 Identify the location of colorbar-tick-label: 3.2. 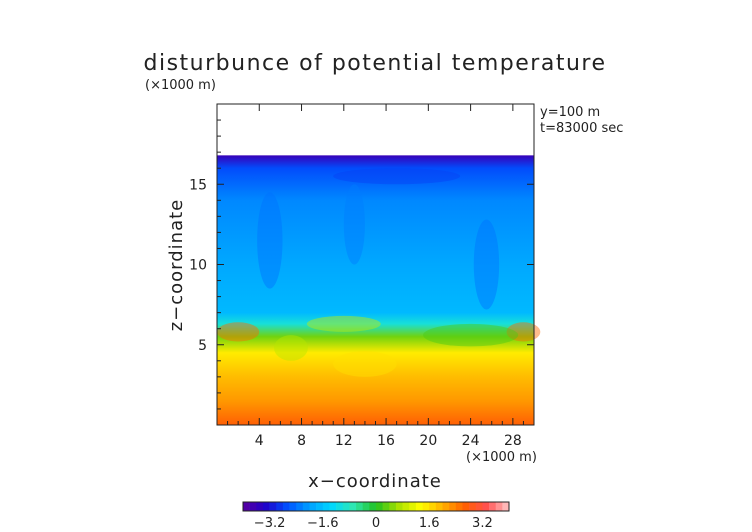
(482, 523).